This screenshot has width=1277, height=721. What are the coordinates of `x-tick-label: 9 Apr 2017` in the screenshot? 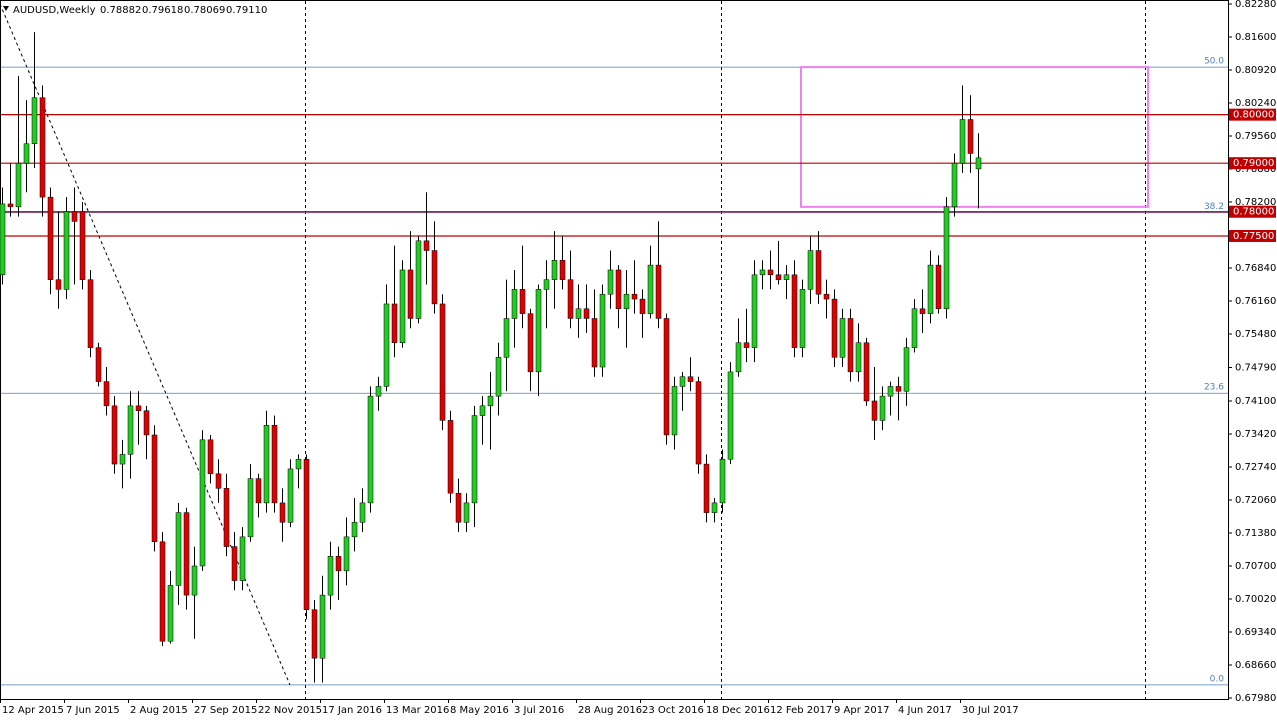 It's located at (861, 710).